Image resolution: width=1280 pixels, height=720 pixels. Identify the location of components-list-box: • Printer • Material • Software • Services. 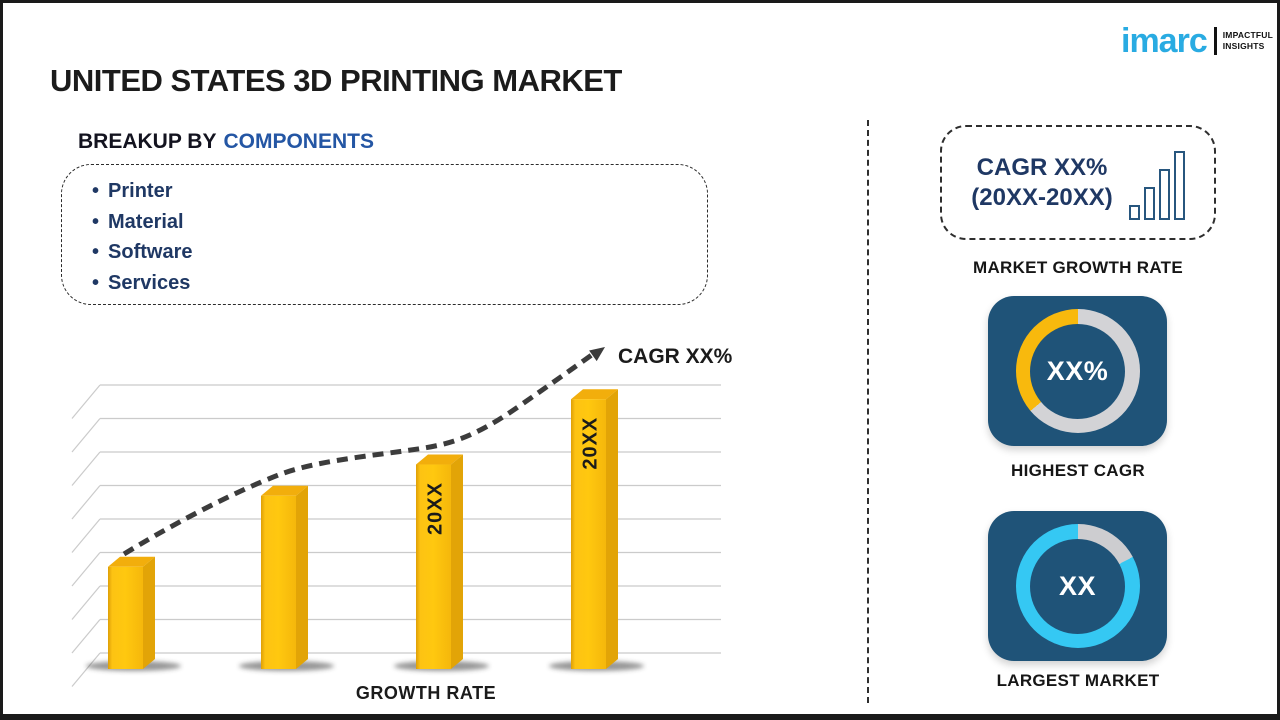
(384, 234).